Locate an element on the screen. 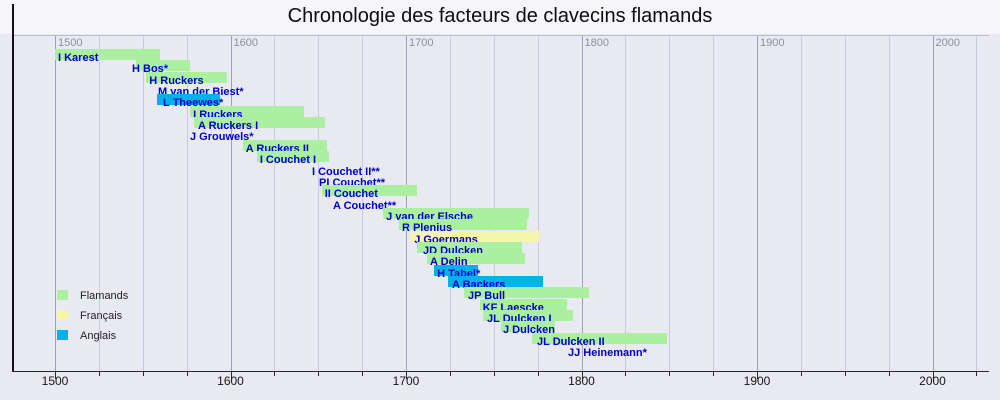  axis-year-label-top: 1900 is located at coordinates (772, 43).